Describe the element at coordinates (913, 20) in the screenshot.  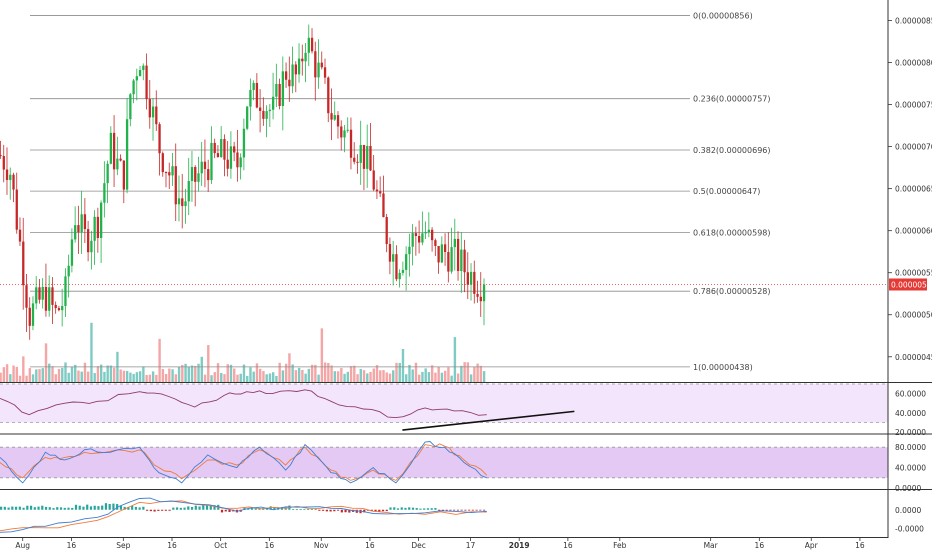
I see `price-axis-label: 0.00000850` at that location.